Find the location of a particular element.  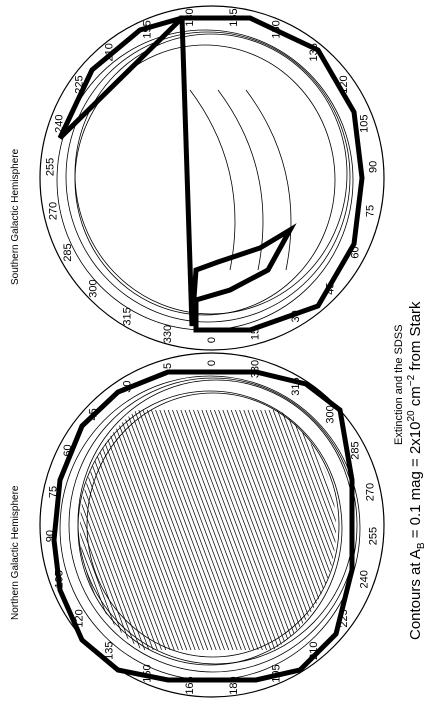

north-tick-label: 195 is located at coordinates (276, 673).